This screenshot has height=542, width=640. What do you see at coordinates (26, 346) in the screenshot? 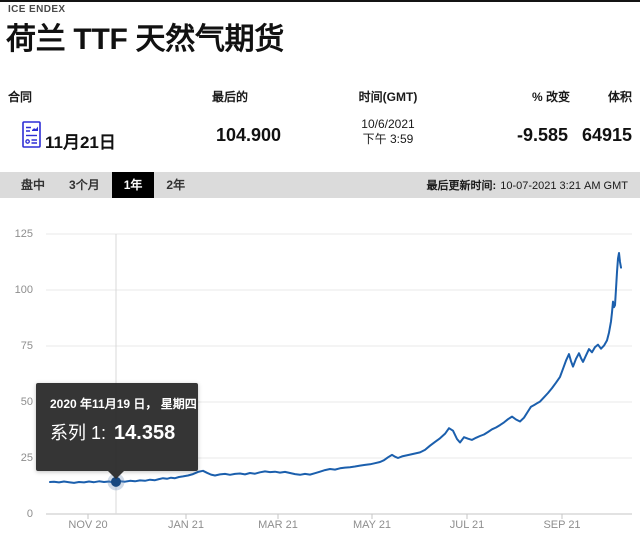
I see `y-tick-label: 75` at bounding box center [26, 346].